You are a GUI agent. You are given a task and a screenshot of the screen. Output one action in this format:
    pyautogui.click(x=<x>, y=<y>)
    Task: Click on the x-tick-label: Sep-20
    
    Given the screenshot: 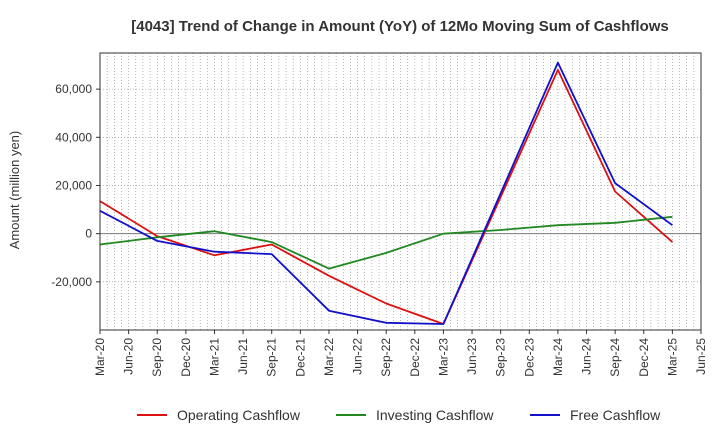 What is the action you would take?
    pyautogui.click(x=157, y=357)
    